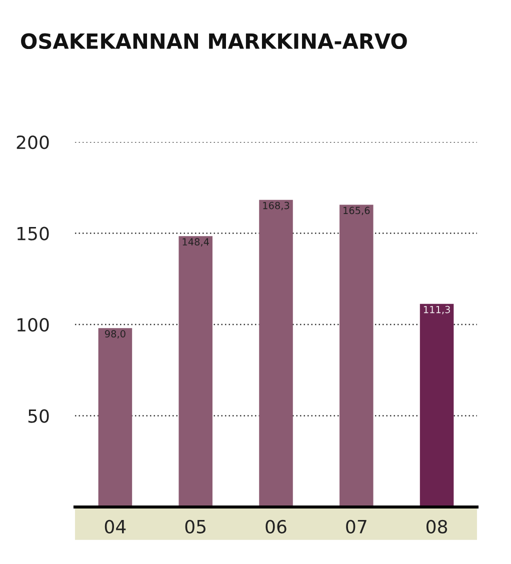 This screenshot has height=564, width=511. I want to click on data-label: 168,3, so click(276, 206).